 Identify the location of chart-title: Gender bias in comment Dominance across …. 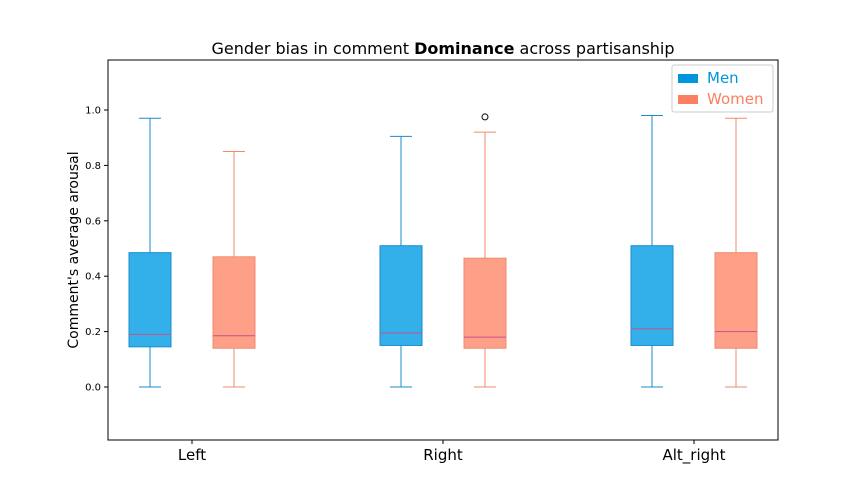
(442, 48).